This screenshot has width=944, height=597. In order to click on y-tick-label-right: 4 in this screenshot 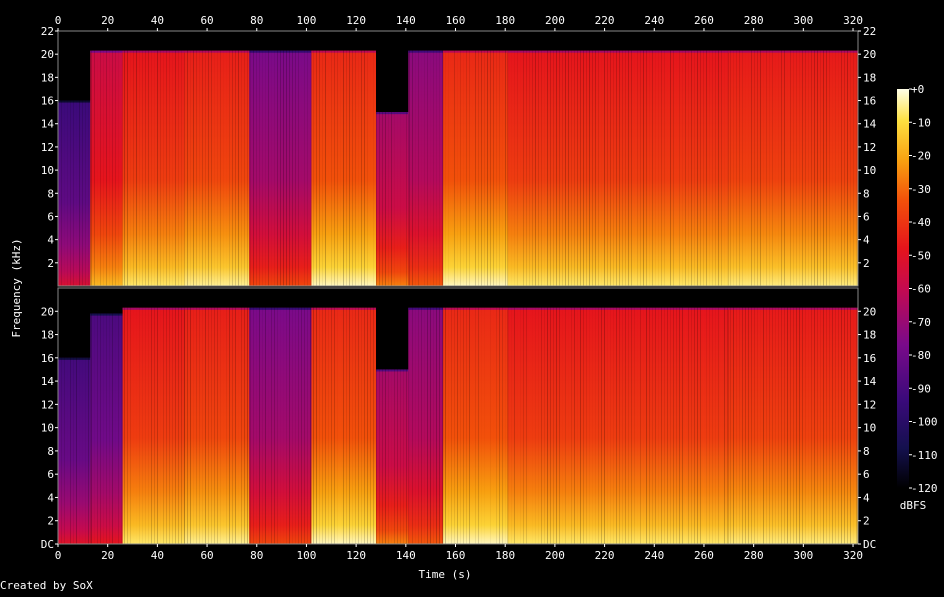, I will do `click(866, 240)`.